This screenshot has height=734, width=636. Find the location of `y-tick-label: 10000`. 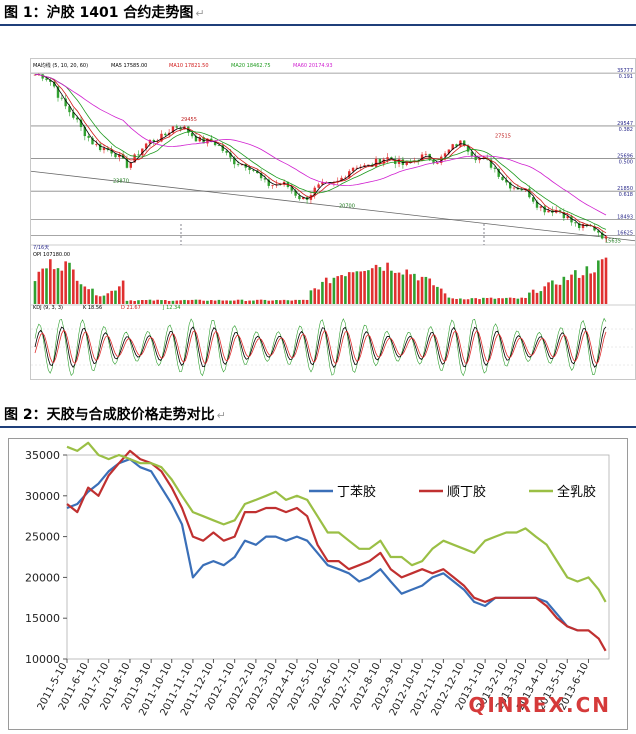

y-tick-label: 10000 is located at coordinates (42, 659).